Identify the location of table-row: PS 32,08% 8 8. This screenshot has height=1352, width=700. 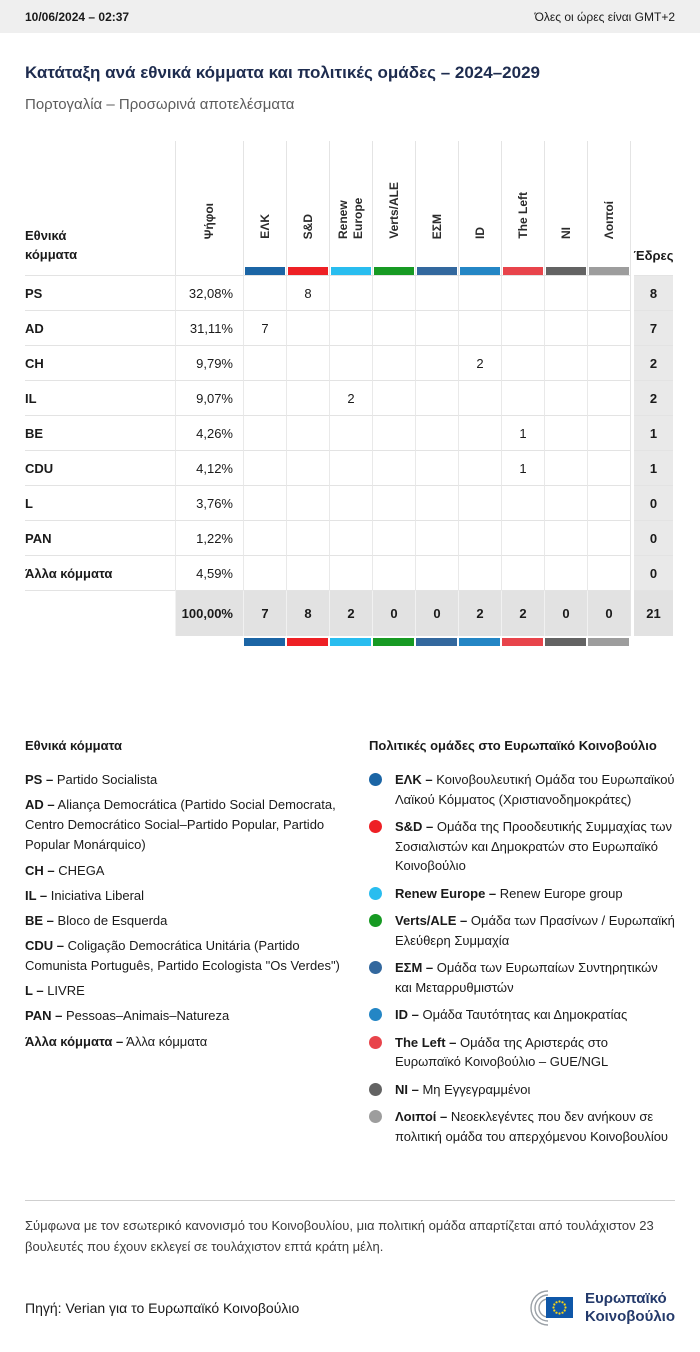
(349, 292).